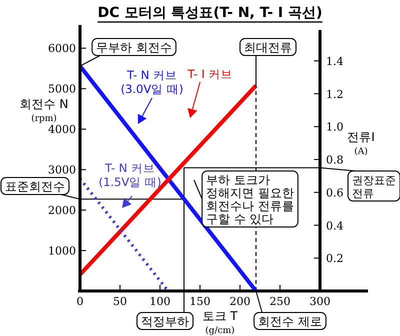 This screenshot has height=336, width=400. Describe the element at coordinates (62, 129) in the screenshot. I see `y-tick-label: 4000` at that location.